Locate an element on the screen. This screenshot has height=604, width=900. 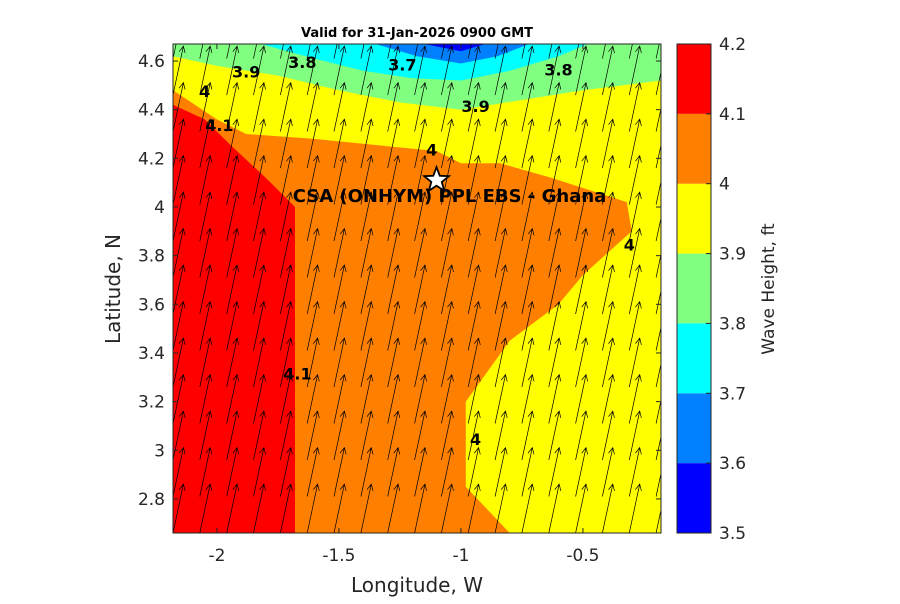
y-tick-label: 4.6 is located at coordinates (151, 62).